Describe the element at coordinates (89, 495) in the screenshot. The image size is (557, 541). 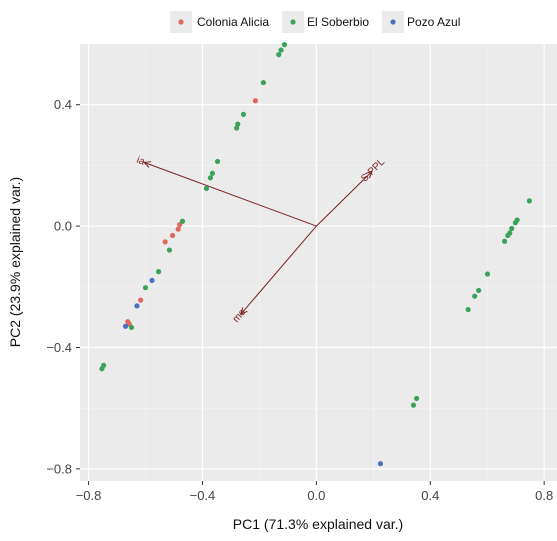
I see `x-tick-label: −0.8` at that location.